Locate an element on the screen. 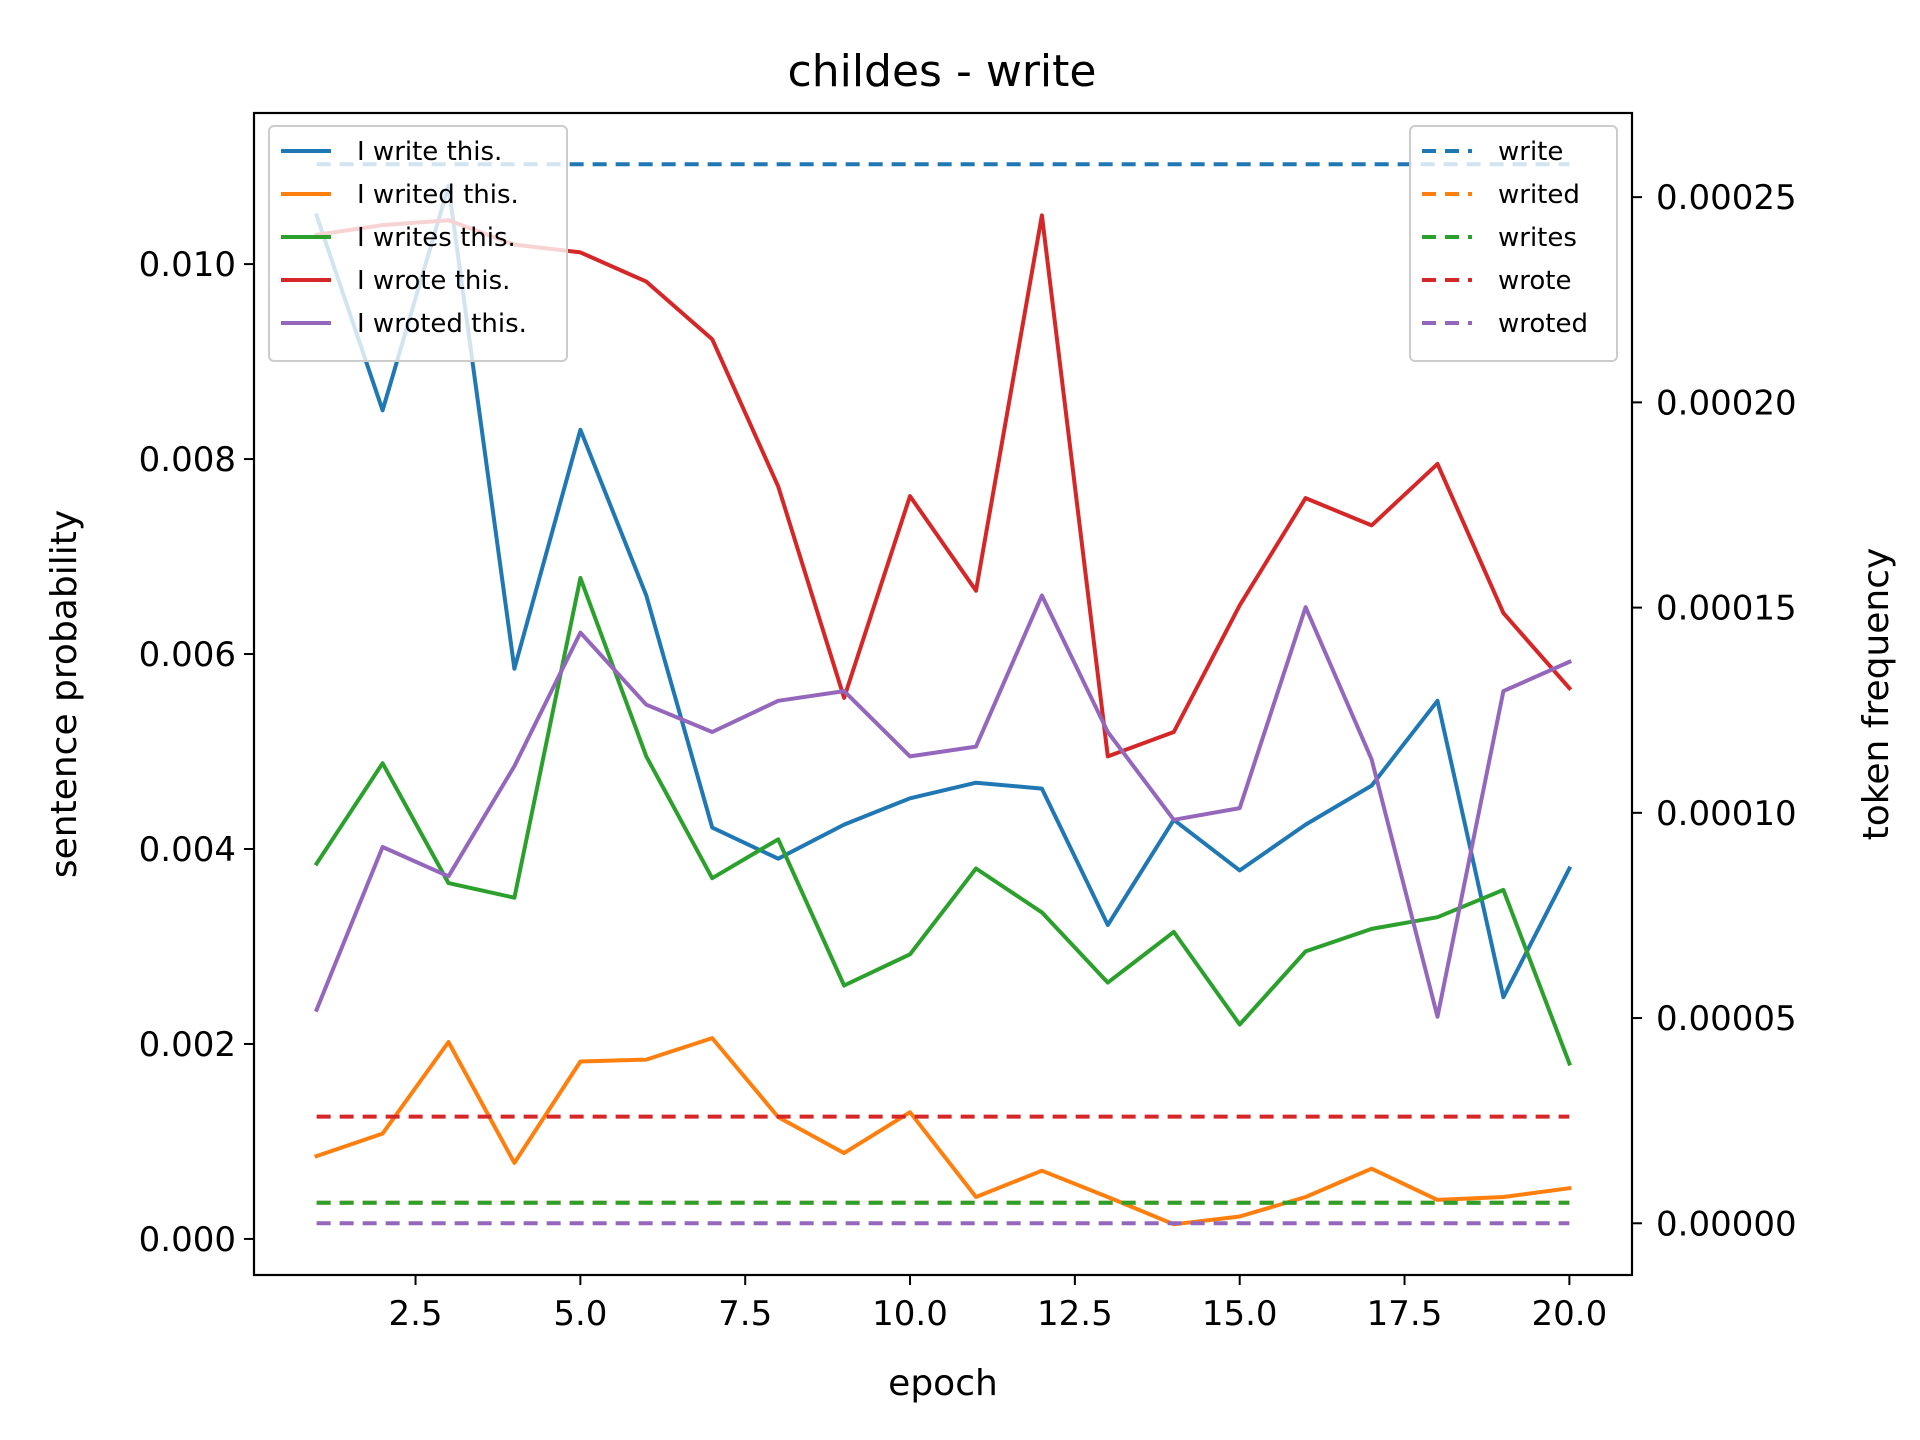 The height and width of the screenshot is (1440, 1920). x-tick-label: 17.5 is located at coordinates (1405, 1314).